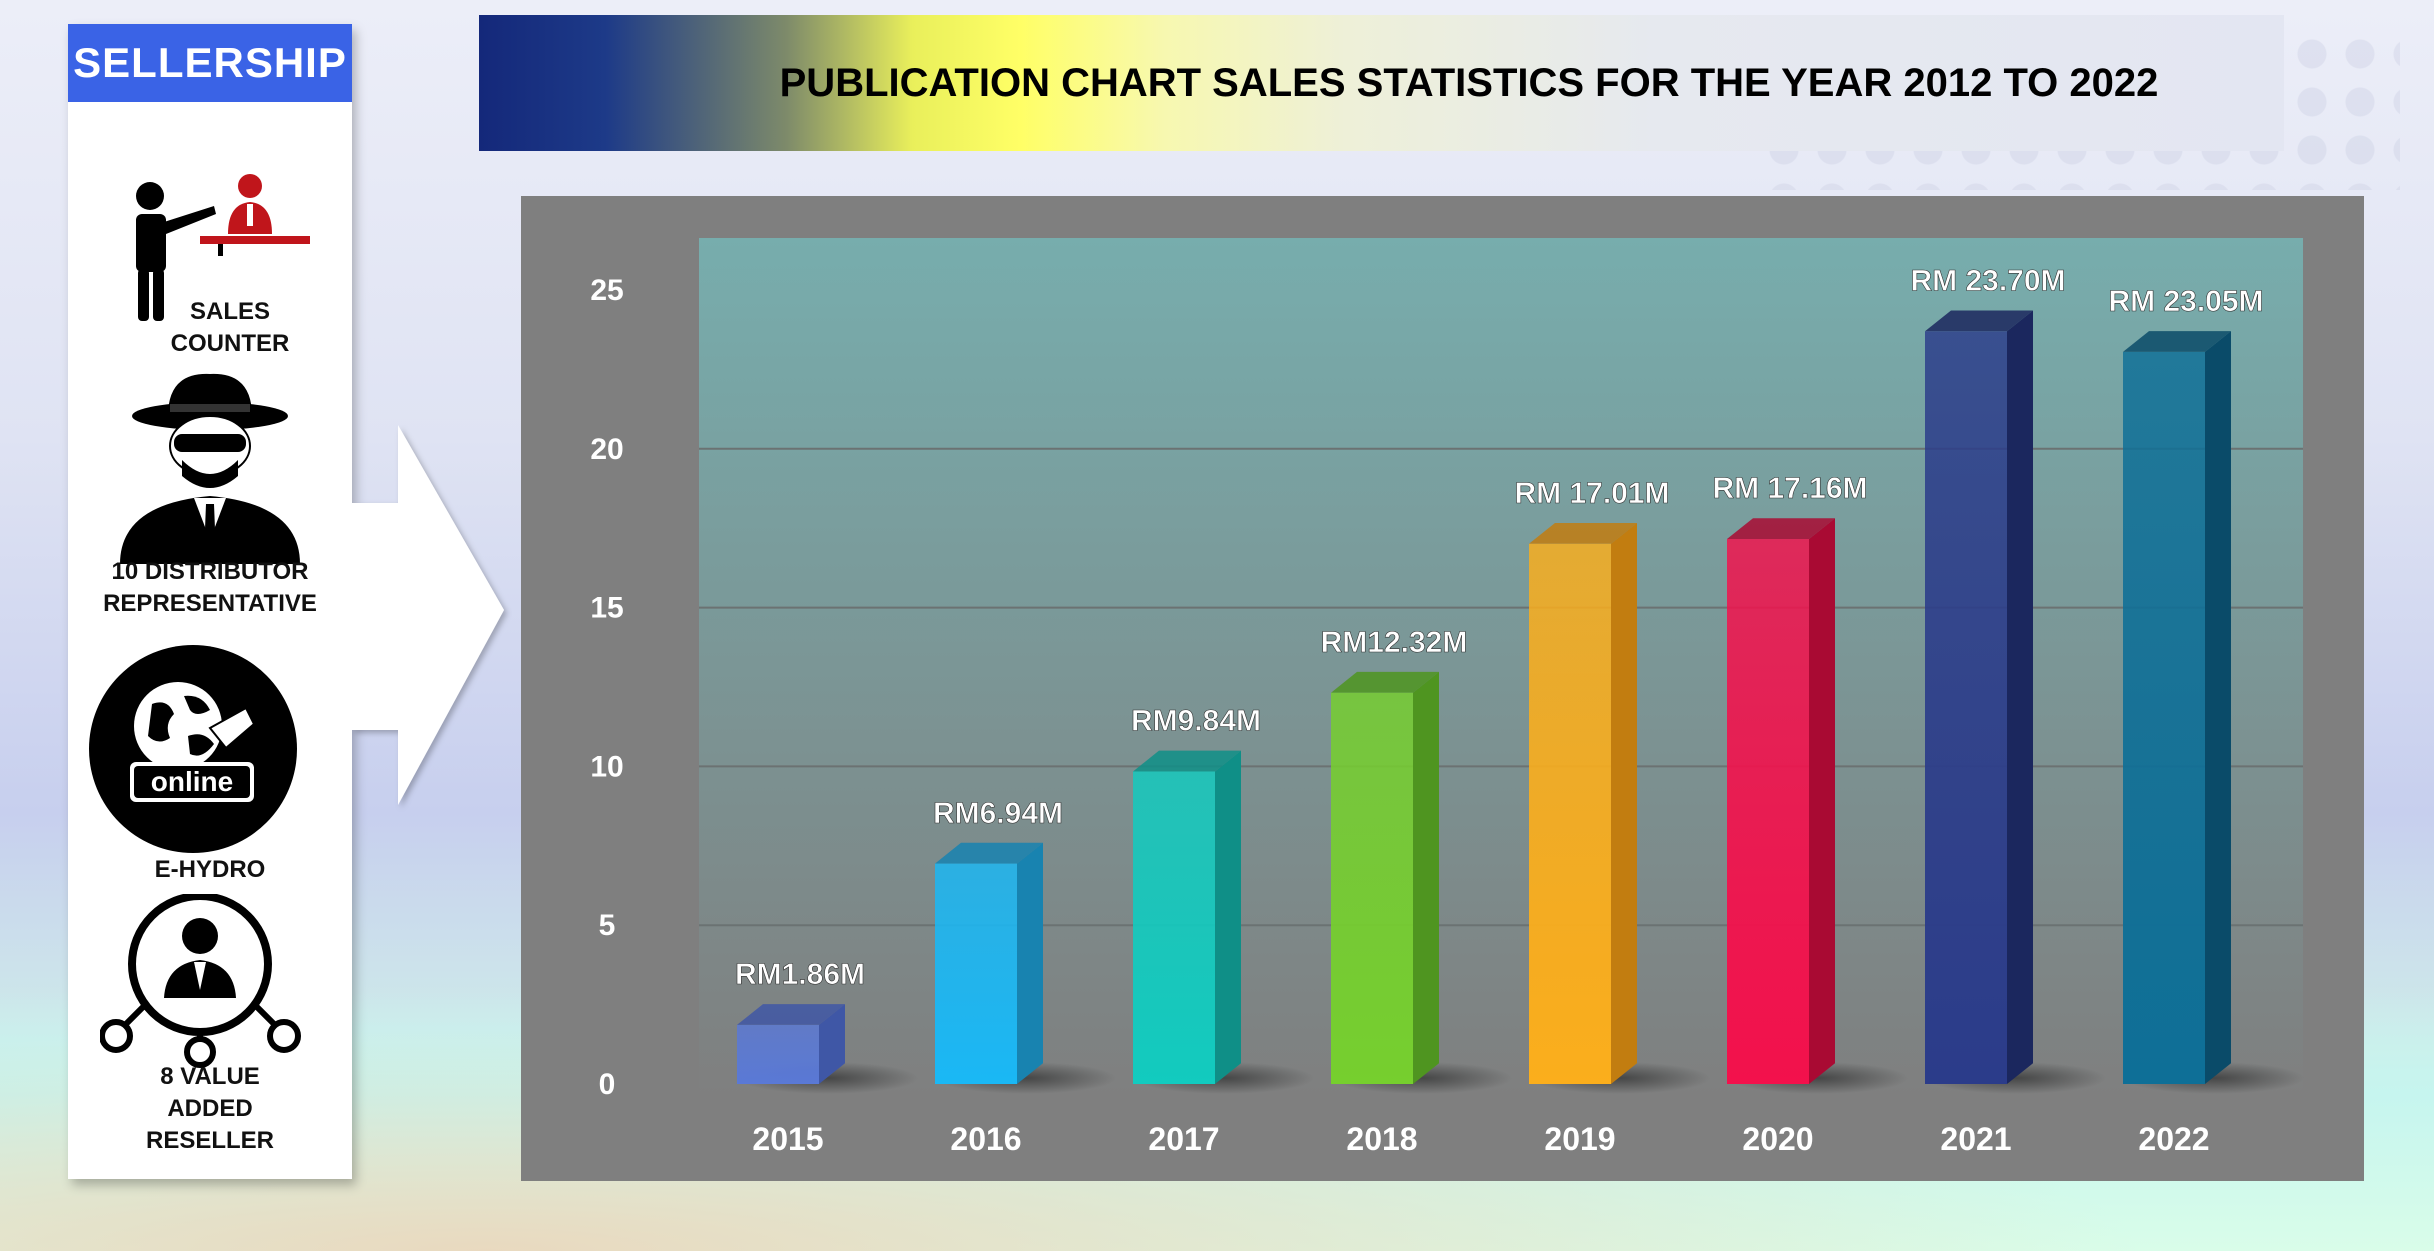 This screenshot has width=2434, height=1251. Describe the element at coordinates (193, 749) in the screenshot. I see `online-globe-icon: online` at that location.